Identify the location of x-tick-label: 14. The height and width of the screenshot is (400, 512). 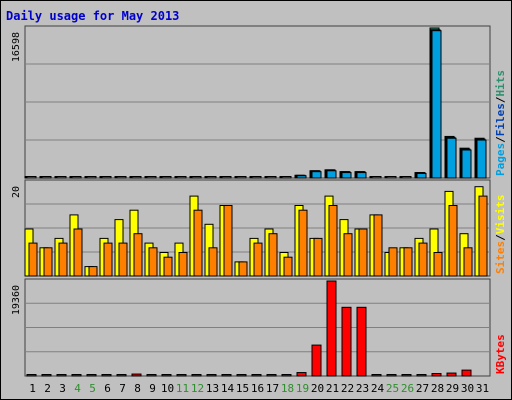
(228, 388).